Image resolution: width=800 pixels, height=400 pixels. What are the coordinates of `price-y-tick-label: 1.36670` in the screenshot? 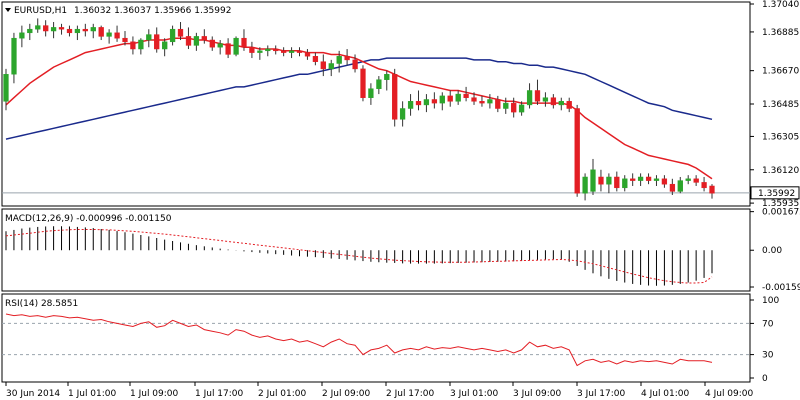 It's located at (780, 72).